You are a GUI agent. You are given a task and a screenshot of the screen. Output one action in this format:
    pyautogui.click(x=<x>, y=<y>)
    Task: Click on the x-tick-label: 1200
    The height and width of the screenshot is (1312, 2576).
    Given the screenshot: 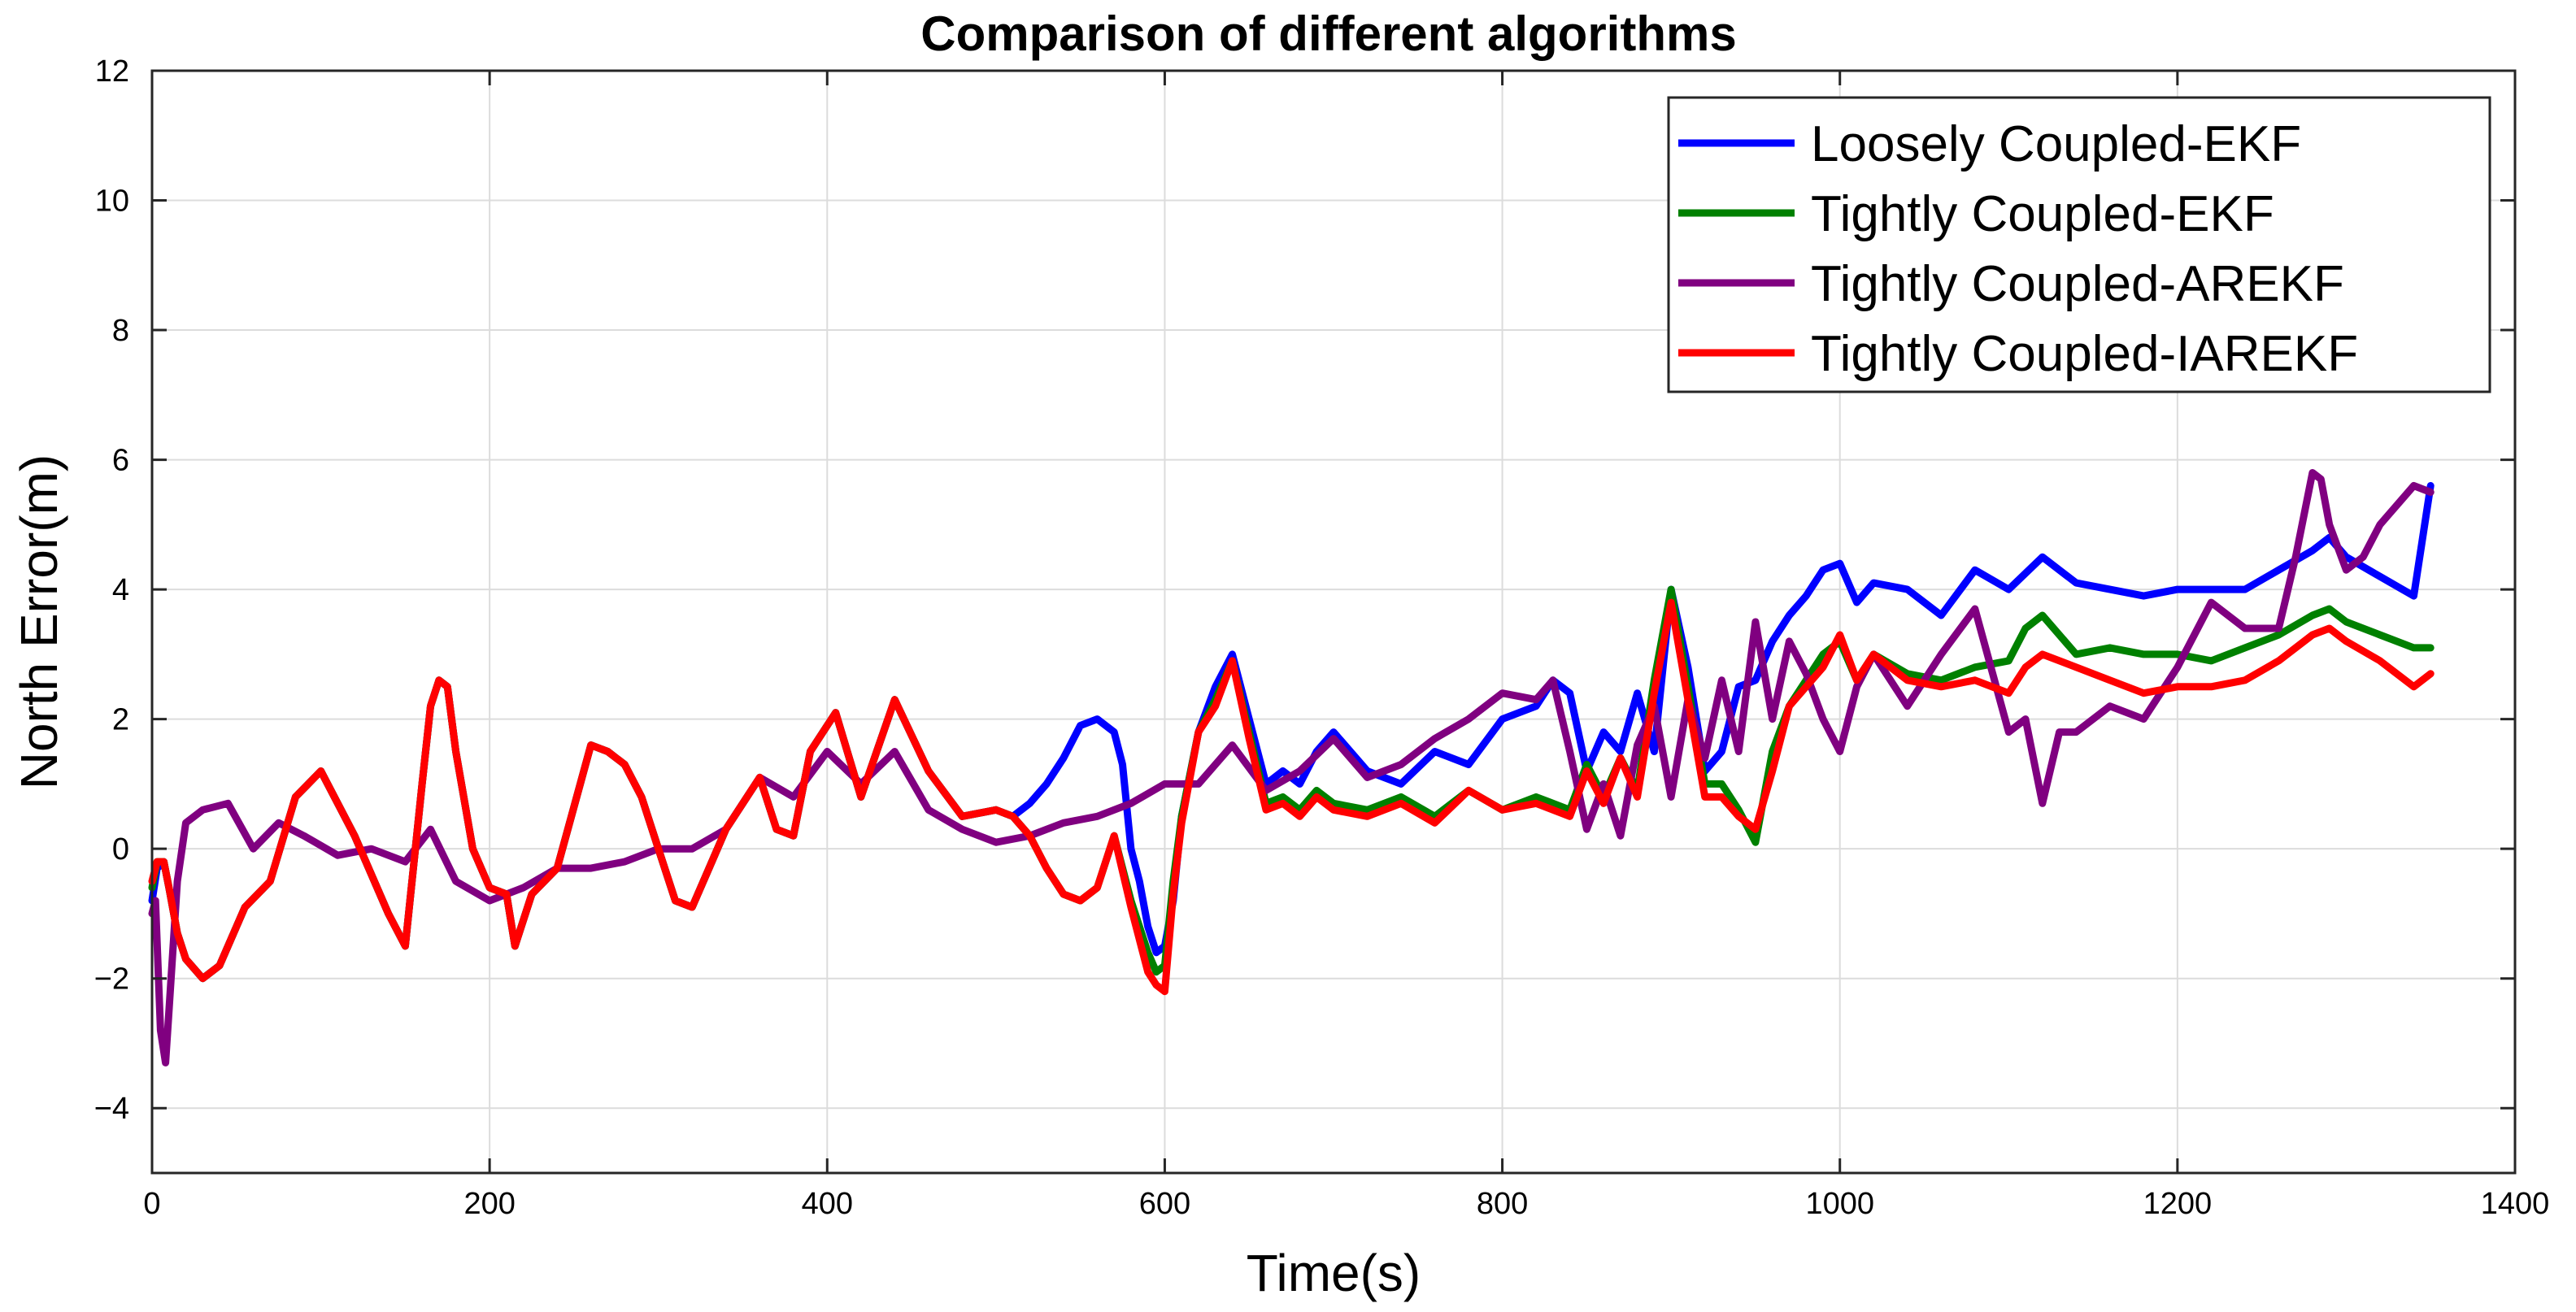 What is the action you would take?
    pyautogui.click(x=2178, y=1204)
    